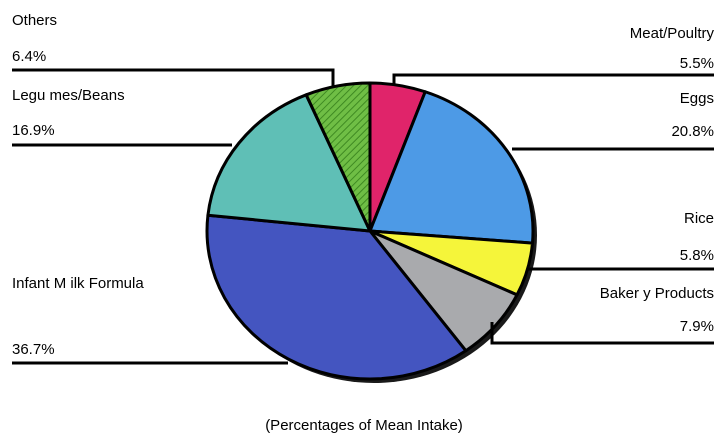  I want to click on slice-value-label: 7.9%, so click(697, 326).